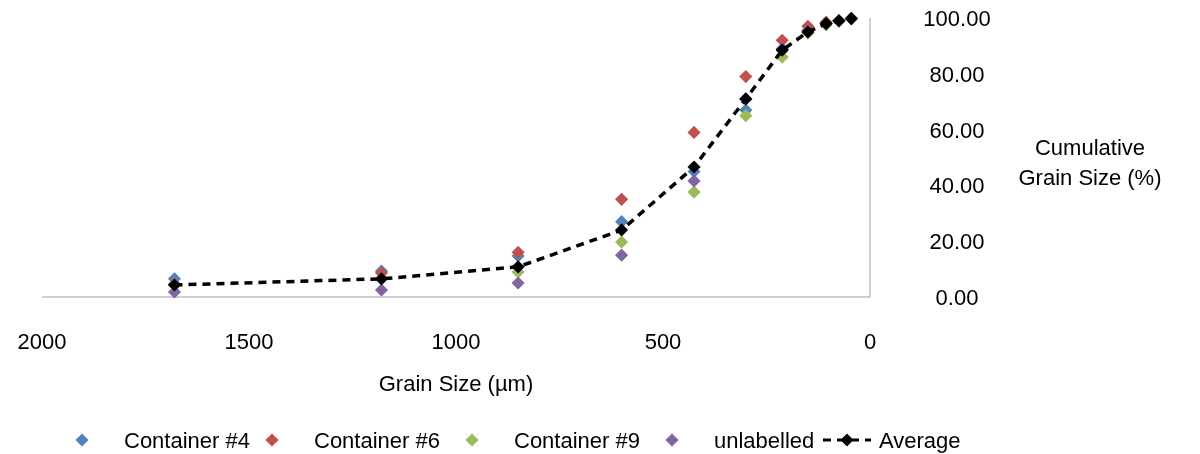 This screenshot has height=454, width=1200. I want to click on y-tick-label: 20.00, so click(957, 242).